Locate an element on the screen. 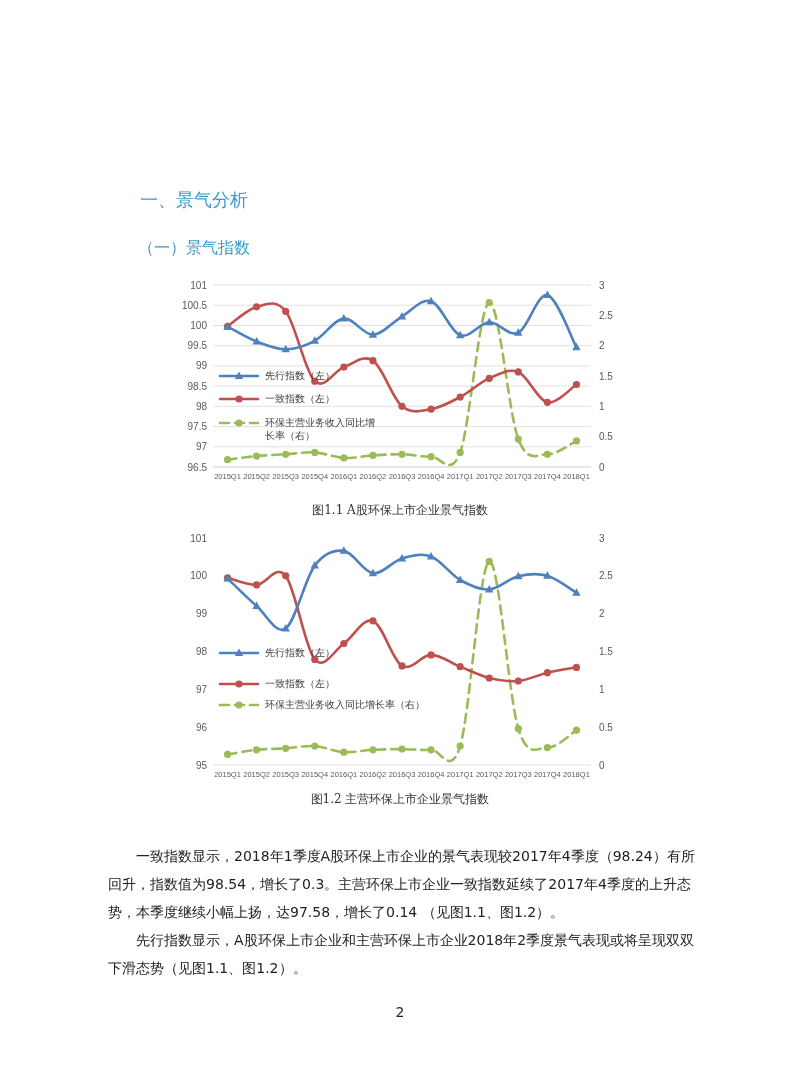  text: （一）景气指数 is located at coordinates (194, 248).